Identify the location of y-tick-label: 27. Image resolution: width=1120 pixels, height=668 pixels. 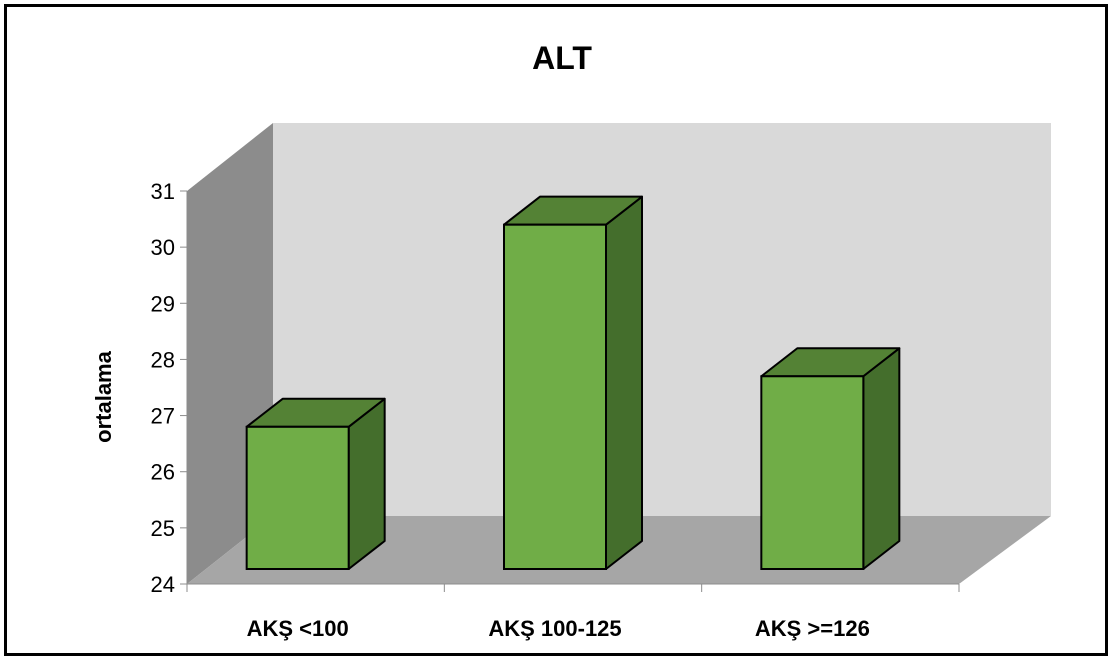
(163, 416).